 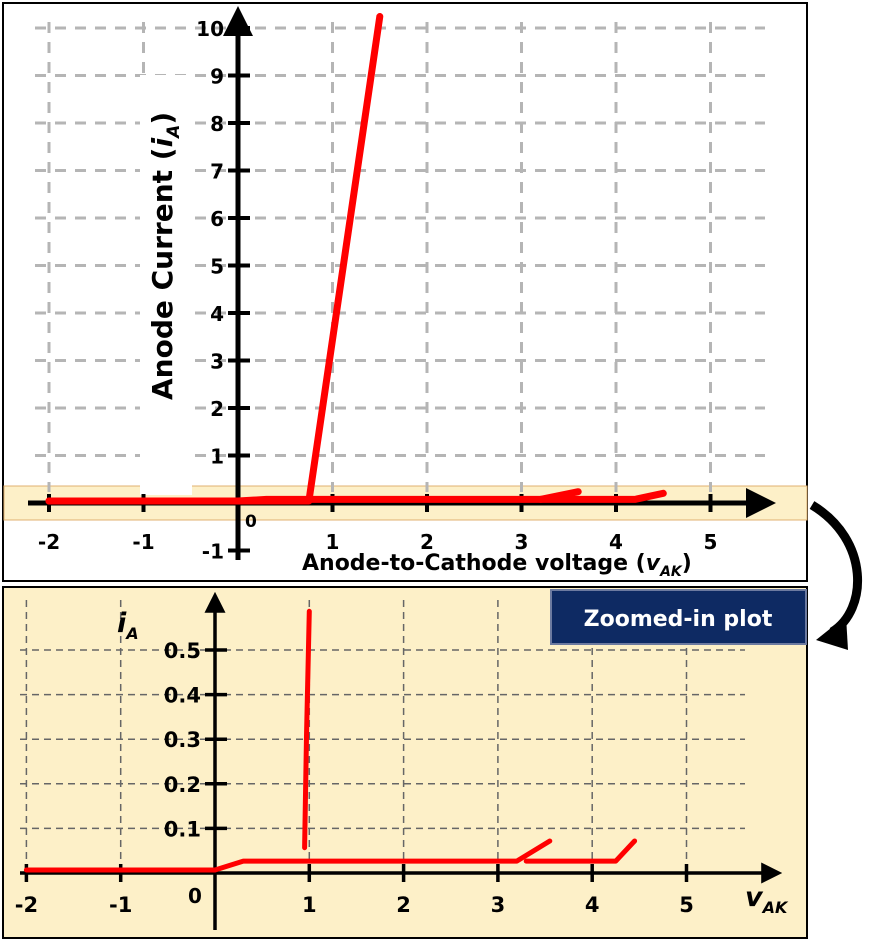 I want to click on top-x-axis-label: Anode-to-Cathode voltage (vAK), so click(x=497, y=565).